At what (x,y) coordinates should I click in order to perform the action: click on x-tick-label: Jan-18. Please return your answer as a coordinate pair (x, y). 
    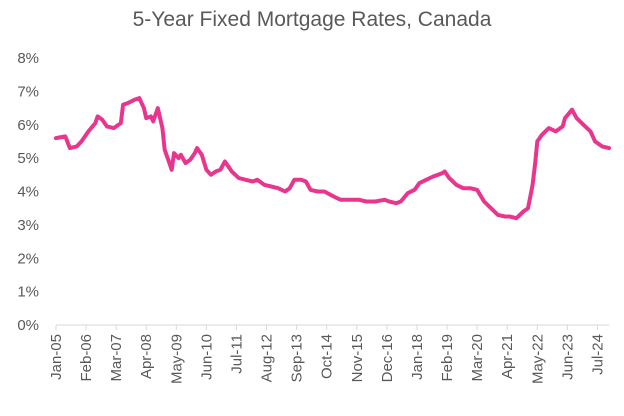
    Looking at the image, I should click on (417, 357).